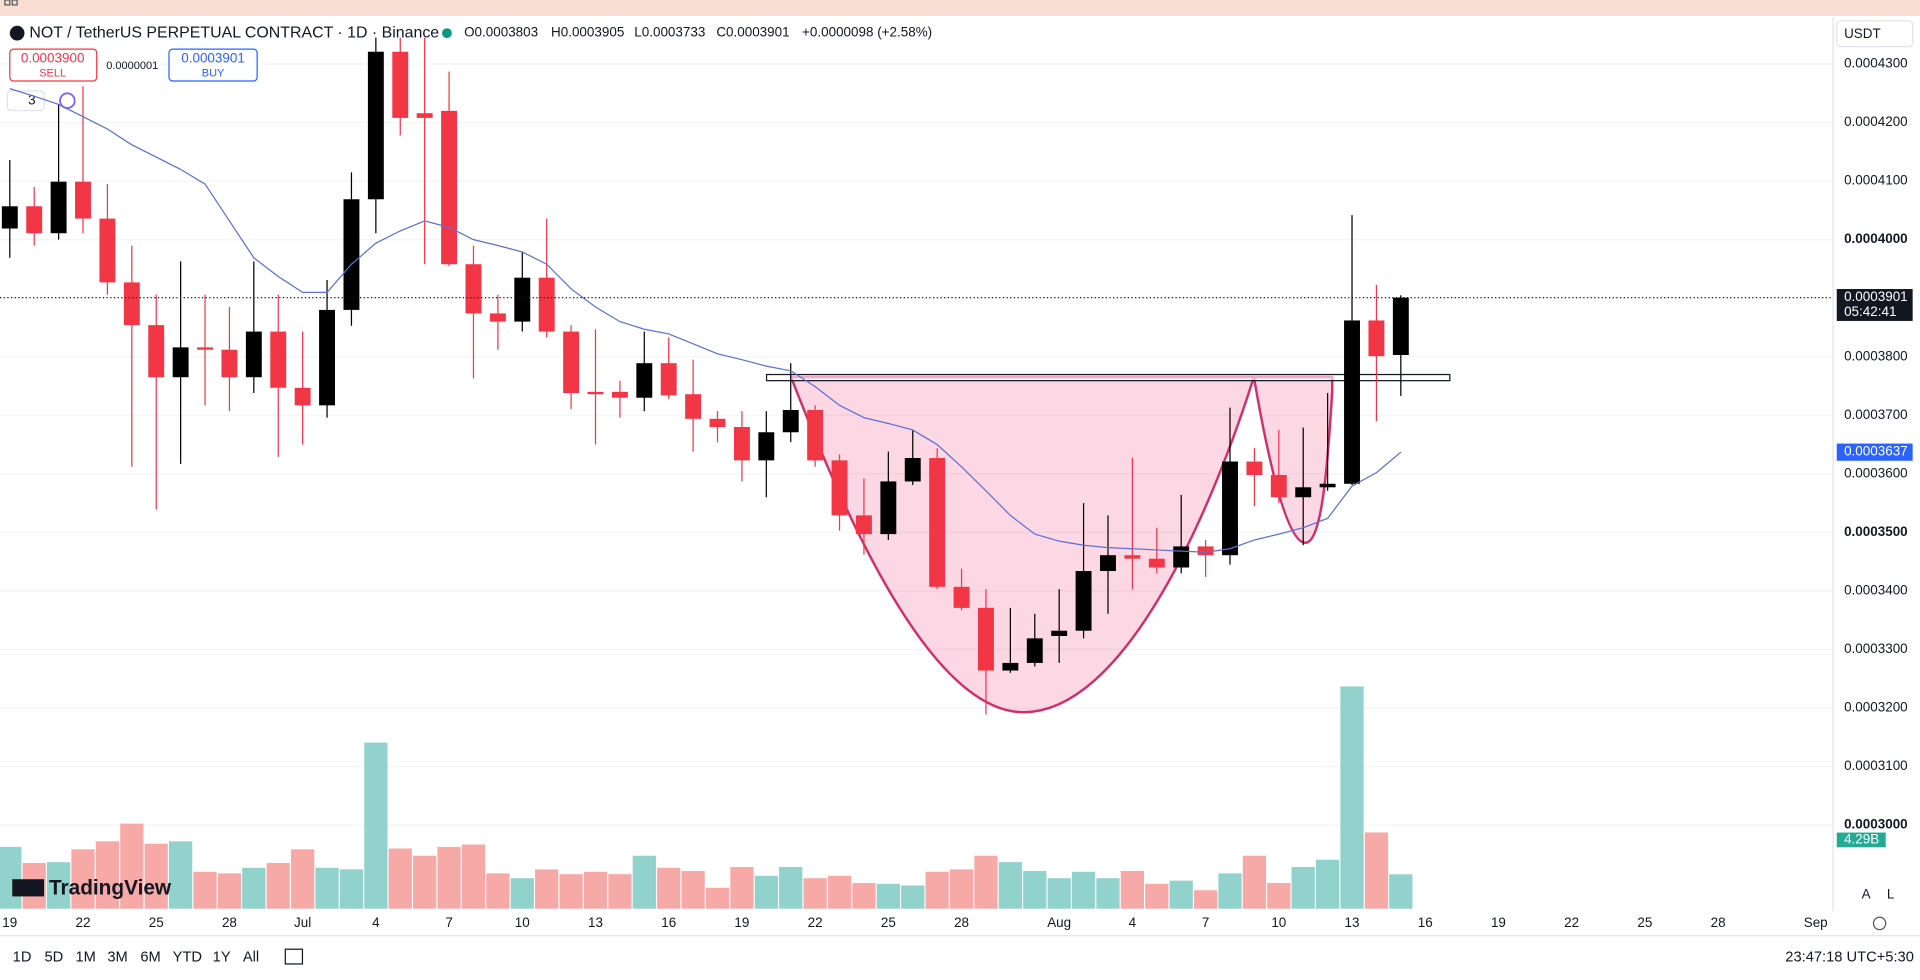 The height and width of the screenshot is (980, 1920). Describe the element at coordinates (22, 958) in the screenshot. I see `range-button: 1D` at that location.